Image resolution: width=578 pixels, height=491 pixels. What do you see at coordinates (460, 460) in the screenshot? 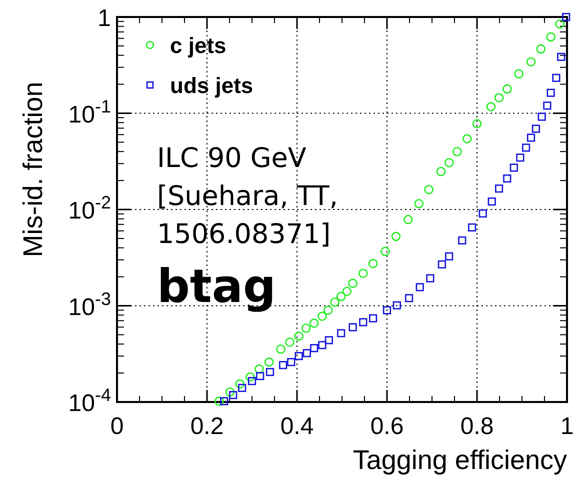
I see `x-axis-title: Tagging efficiency` at bounding box center [460, 460].